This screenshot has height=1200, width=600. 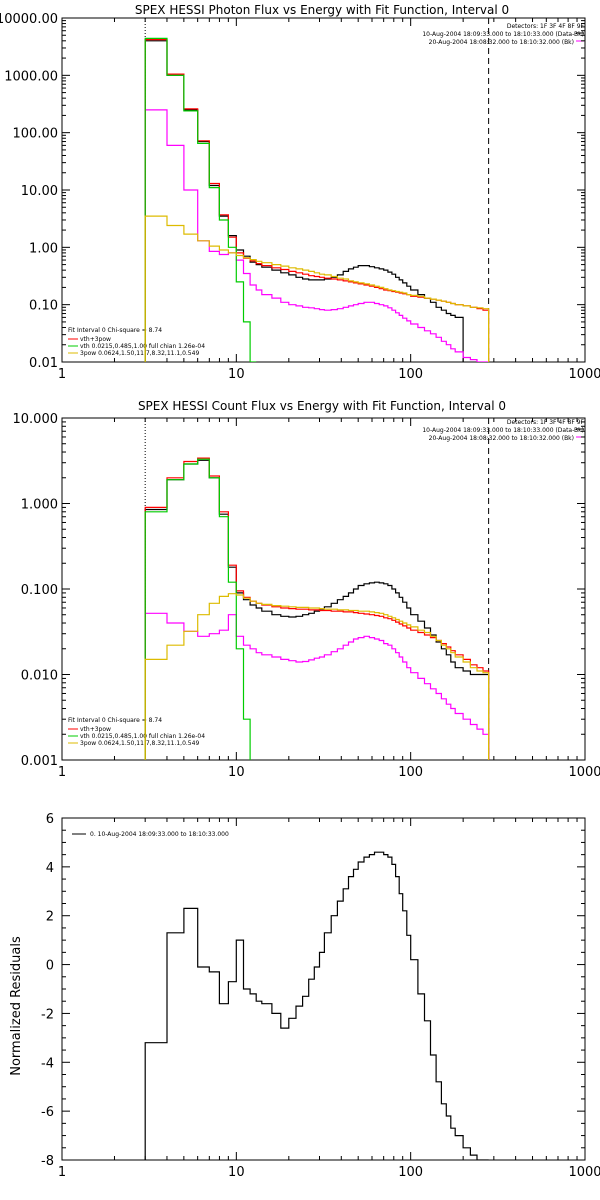 I want to click on residuals-y-tick-label: 0, so click(x=50, y=966).